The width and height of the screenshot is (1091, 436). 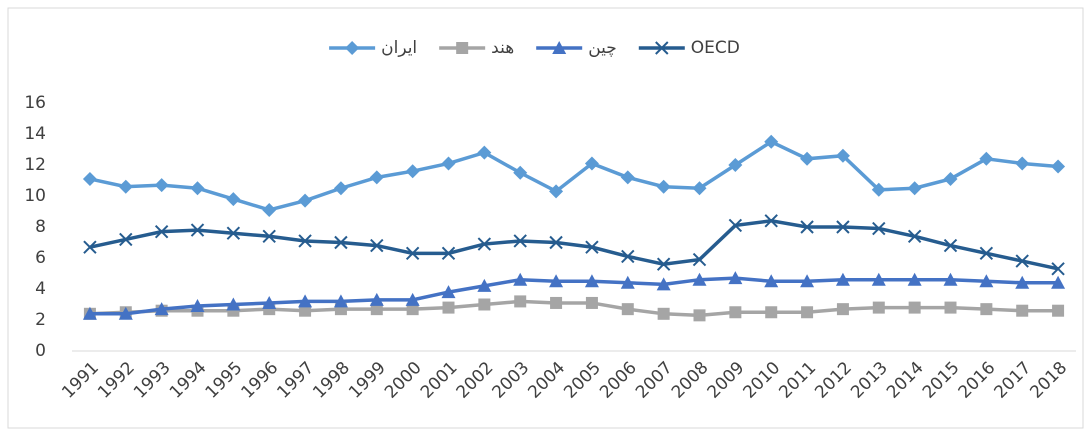 What do you see at coordinates (35, 103) in the screenshot?
I see `y-tick-label: 16` at bounding box center [35, 103].